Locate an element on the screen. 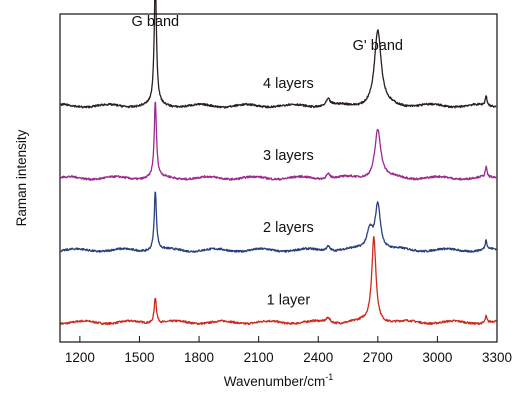  peak-label-gp: G' band is located at coordinates (378, 46).